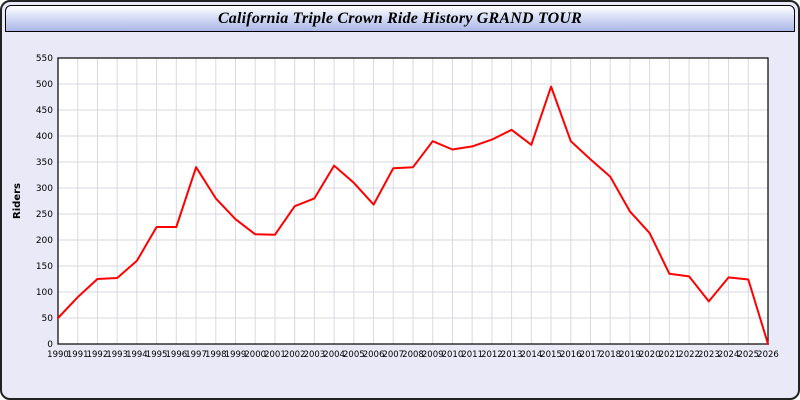 This screenshot has height=400, width=800. I want to click on x-tick-label: 2008, so click(413, 355).